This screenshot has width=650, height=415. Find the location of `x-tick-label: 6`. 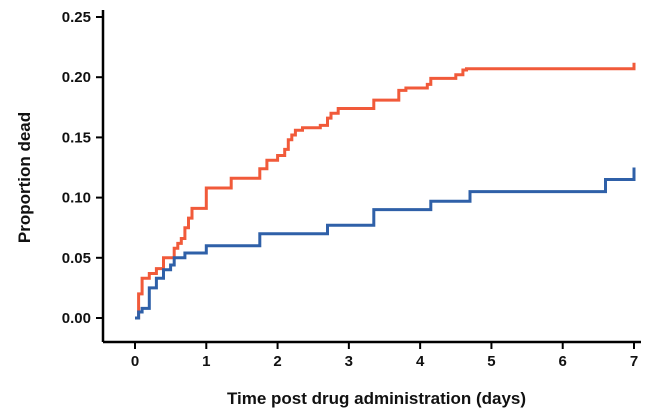

x-tick-label: 6 is located at coordinates (563, 361).